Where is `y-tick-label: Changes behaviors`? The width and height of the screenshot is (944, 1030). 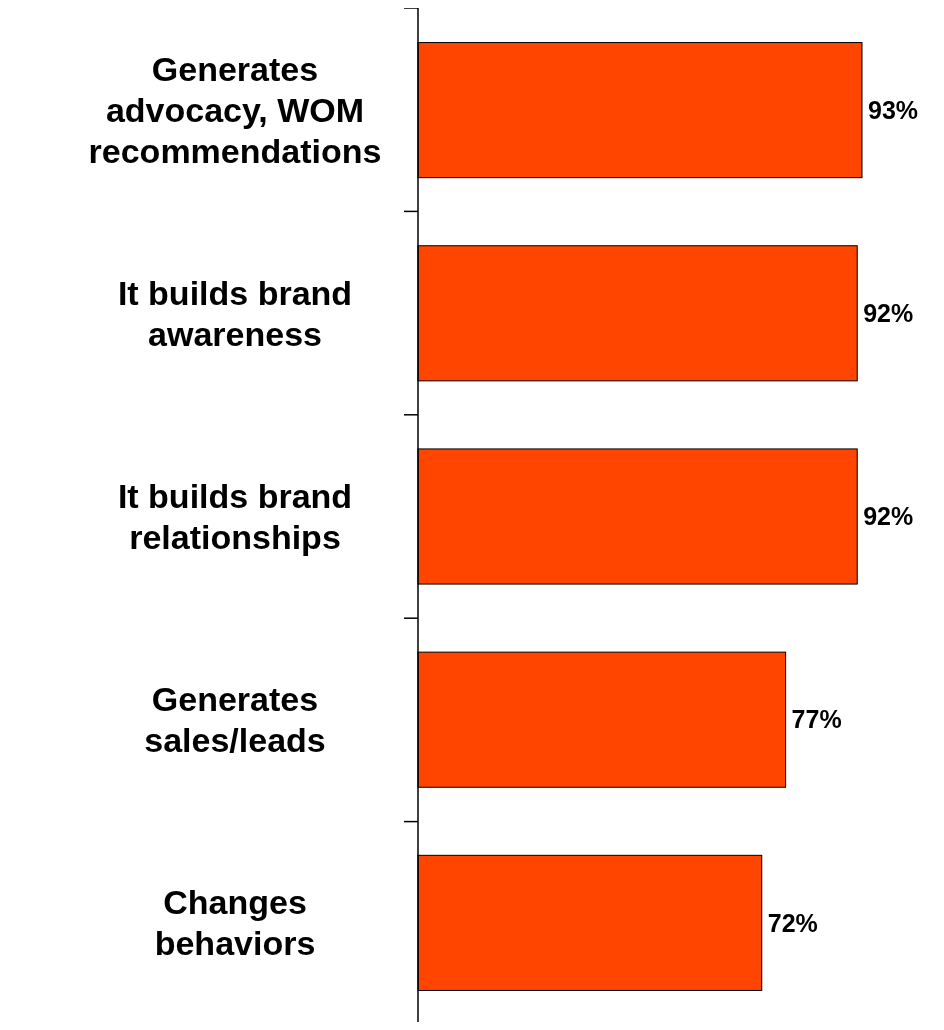 y-tick-label: Changes behaviors is located at coordinates (235, 923).